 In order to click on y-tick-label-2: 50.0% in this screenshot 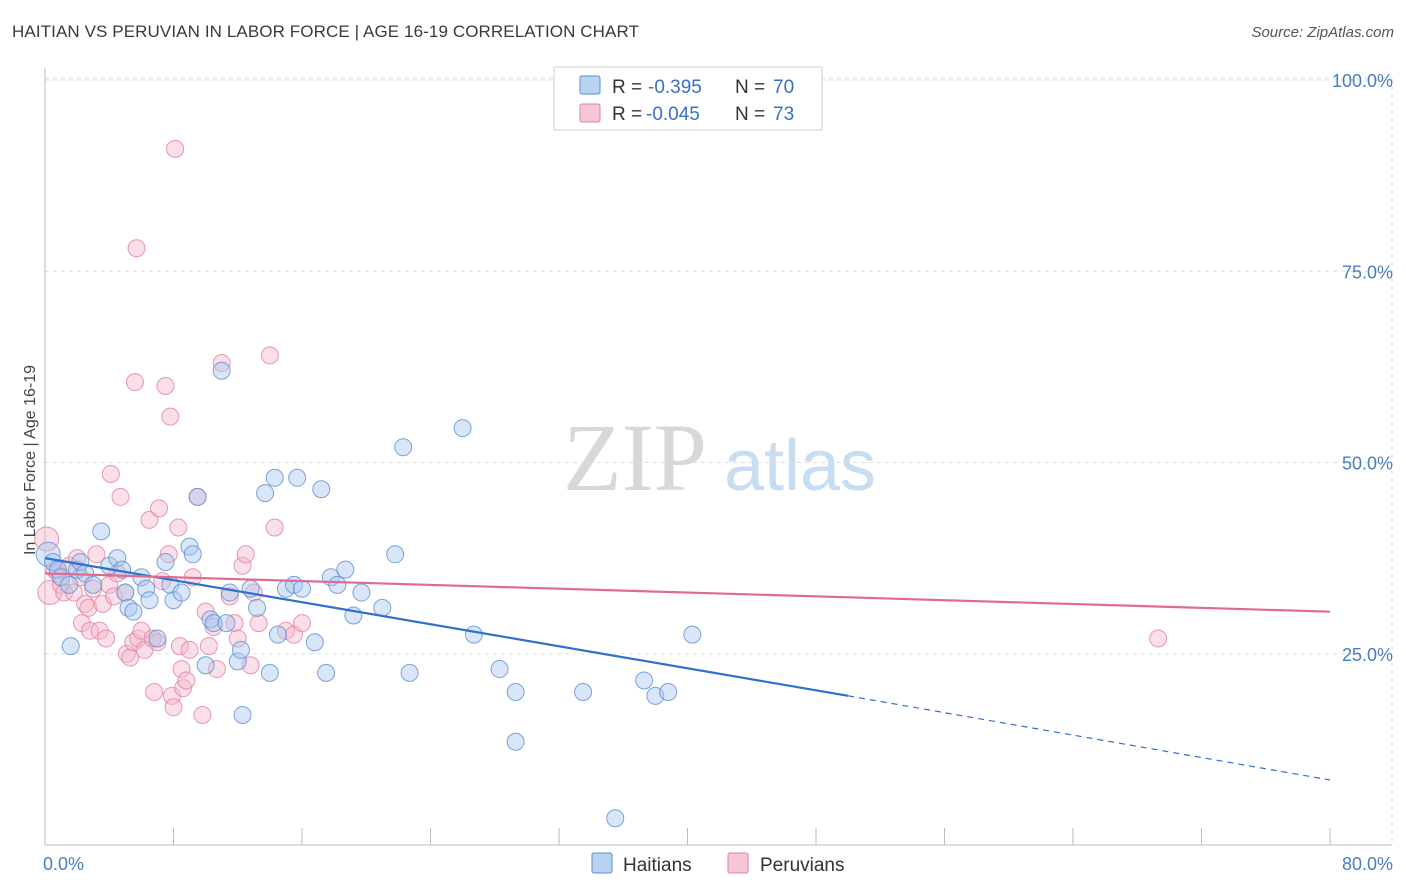, I will do `click(1367, 464)`.